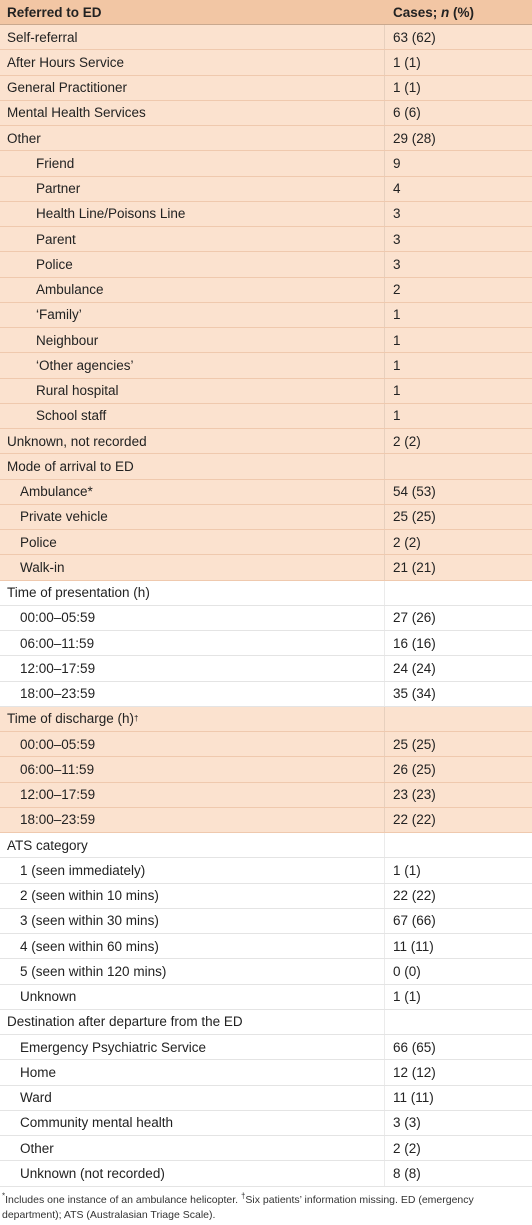  Describe the element at coordinates (266, 442) in the screenshot. I see `table-row: Unknown, not recorded 2 (2)` at that location.